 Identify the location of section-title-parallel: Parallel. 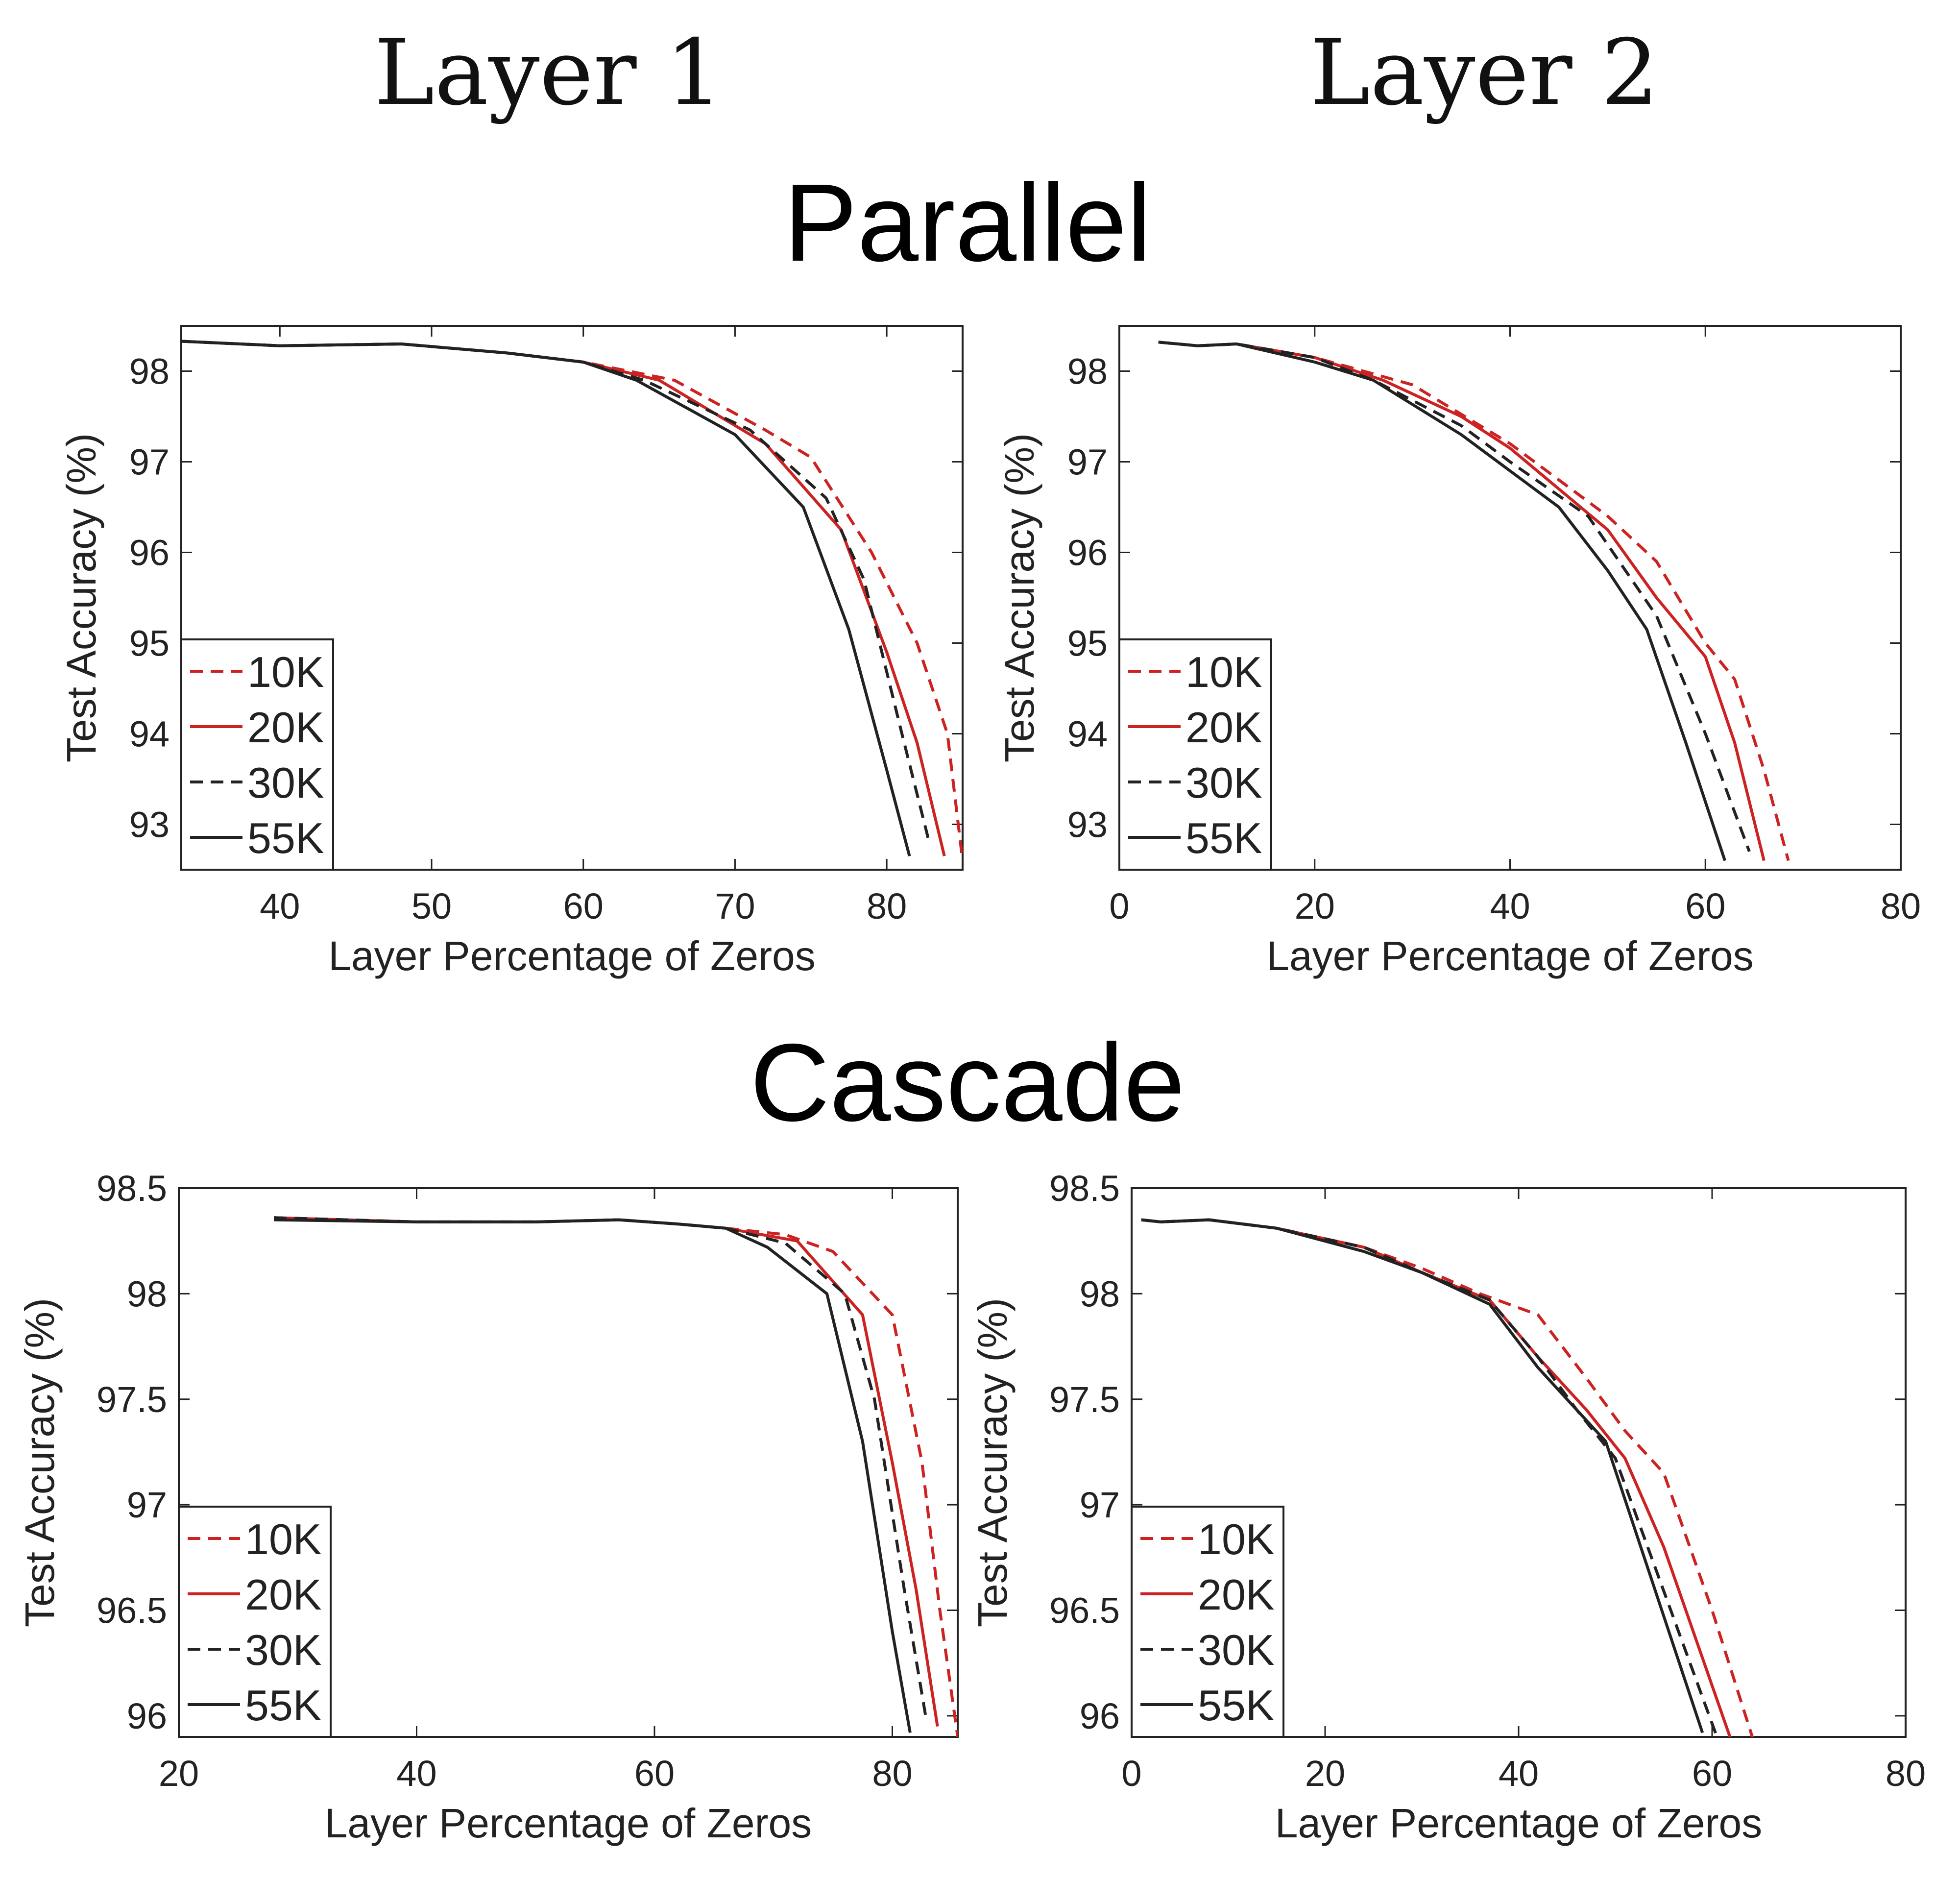
(967, 222).